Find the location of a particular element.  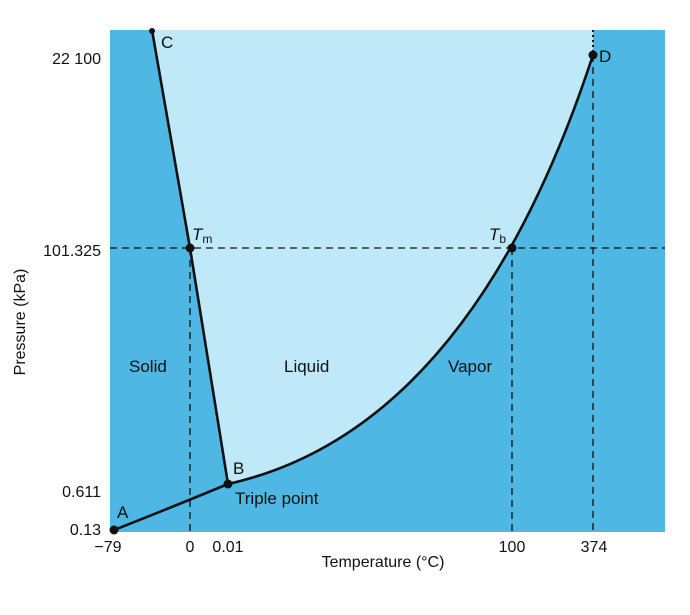

tb-main: T is located at coordinates (495, 234).